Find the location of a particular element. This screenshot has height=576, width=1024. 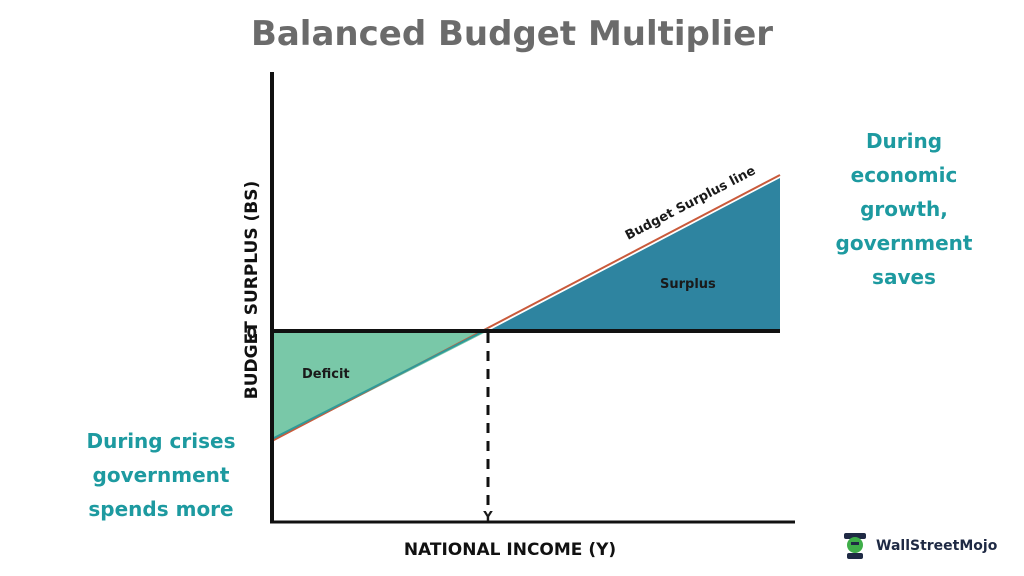

x-axis-label: NATIONAL INCOME (Y) is located at coordinates (510, 550).